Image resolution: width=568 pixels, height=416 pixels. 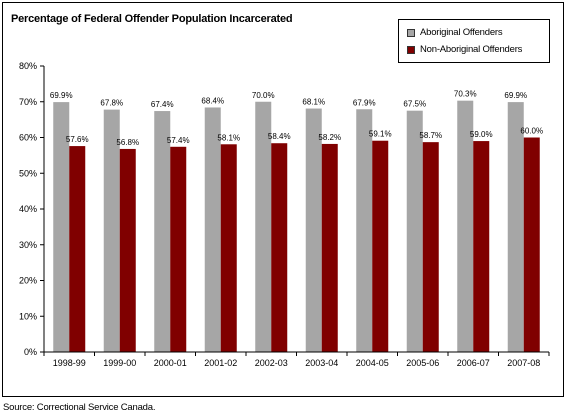 I want to click on legend-label-non-aboriginal: Non-Aboriginal Offenders, so click(x=471, y=49).